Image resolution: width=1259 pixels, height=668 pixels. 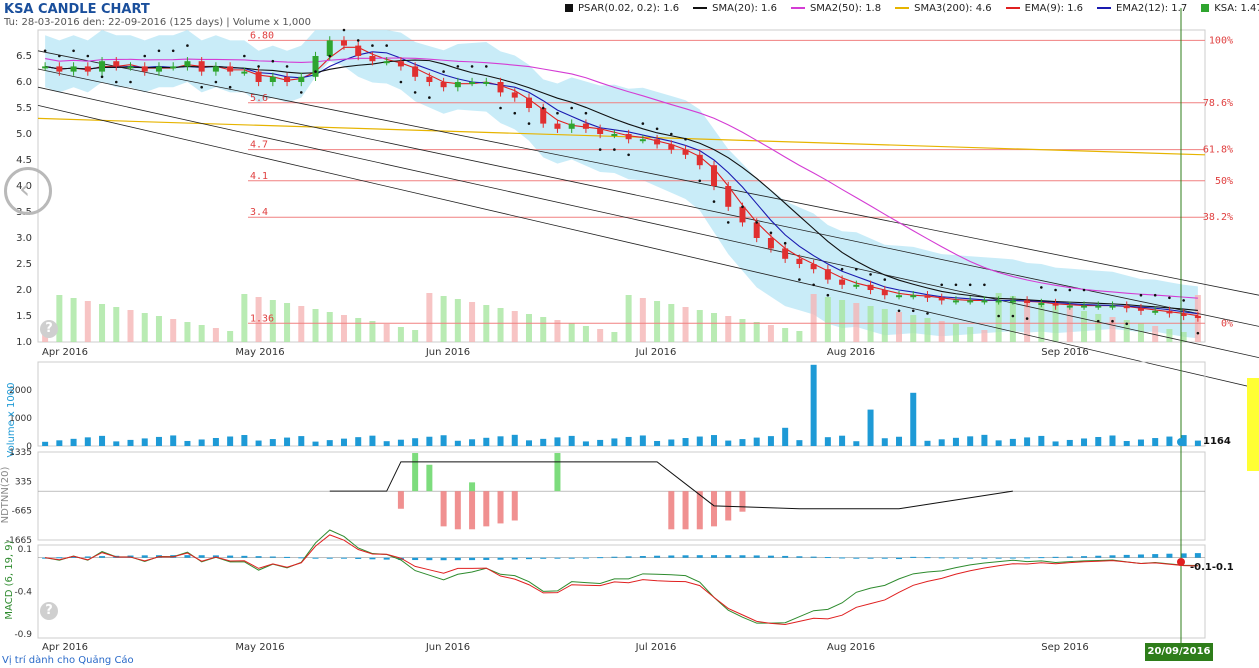 What do you see at coordinates (671, 485) in the screenshot?
I see `ndtnn-line` at bounding box center [671, 485].